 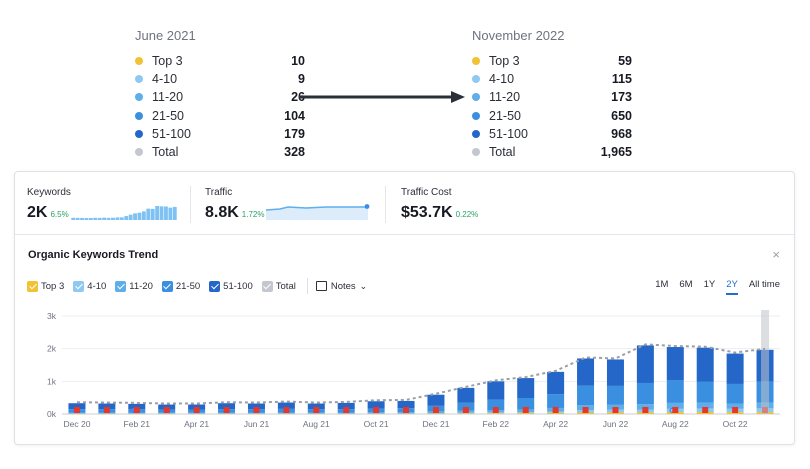 I want to click on position-row: 51-100 179, so click(x=220, y=134).